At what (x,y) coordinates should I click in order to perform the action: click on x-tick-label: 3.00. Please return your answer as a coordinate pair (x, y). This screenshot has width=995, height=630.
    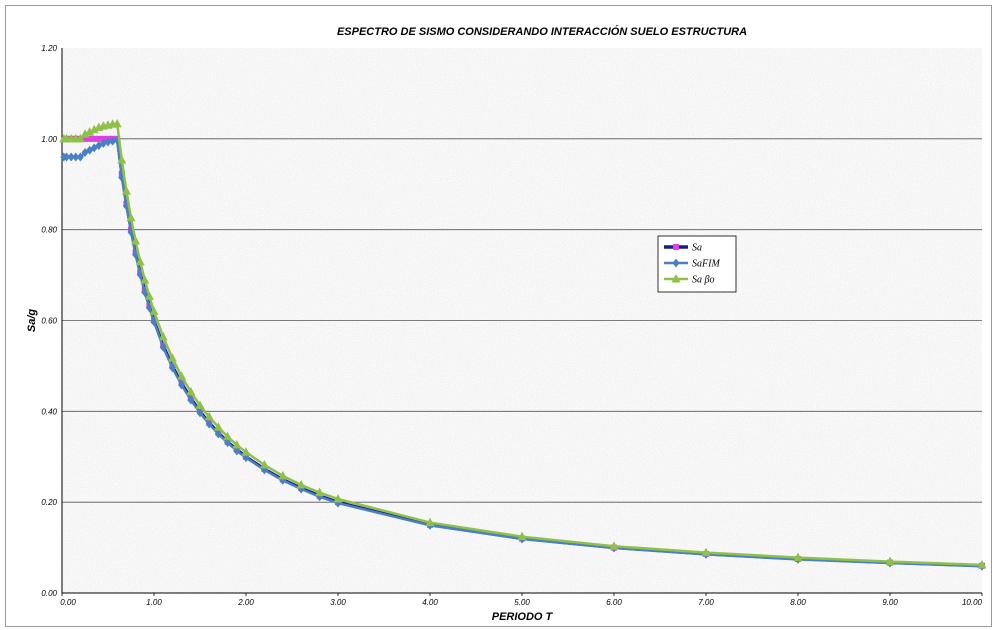
    Looking at the image, I should click on (338, 602).